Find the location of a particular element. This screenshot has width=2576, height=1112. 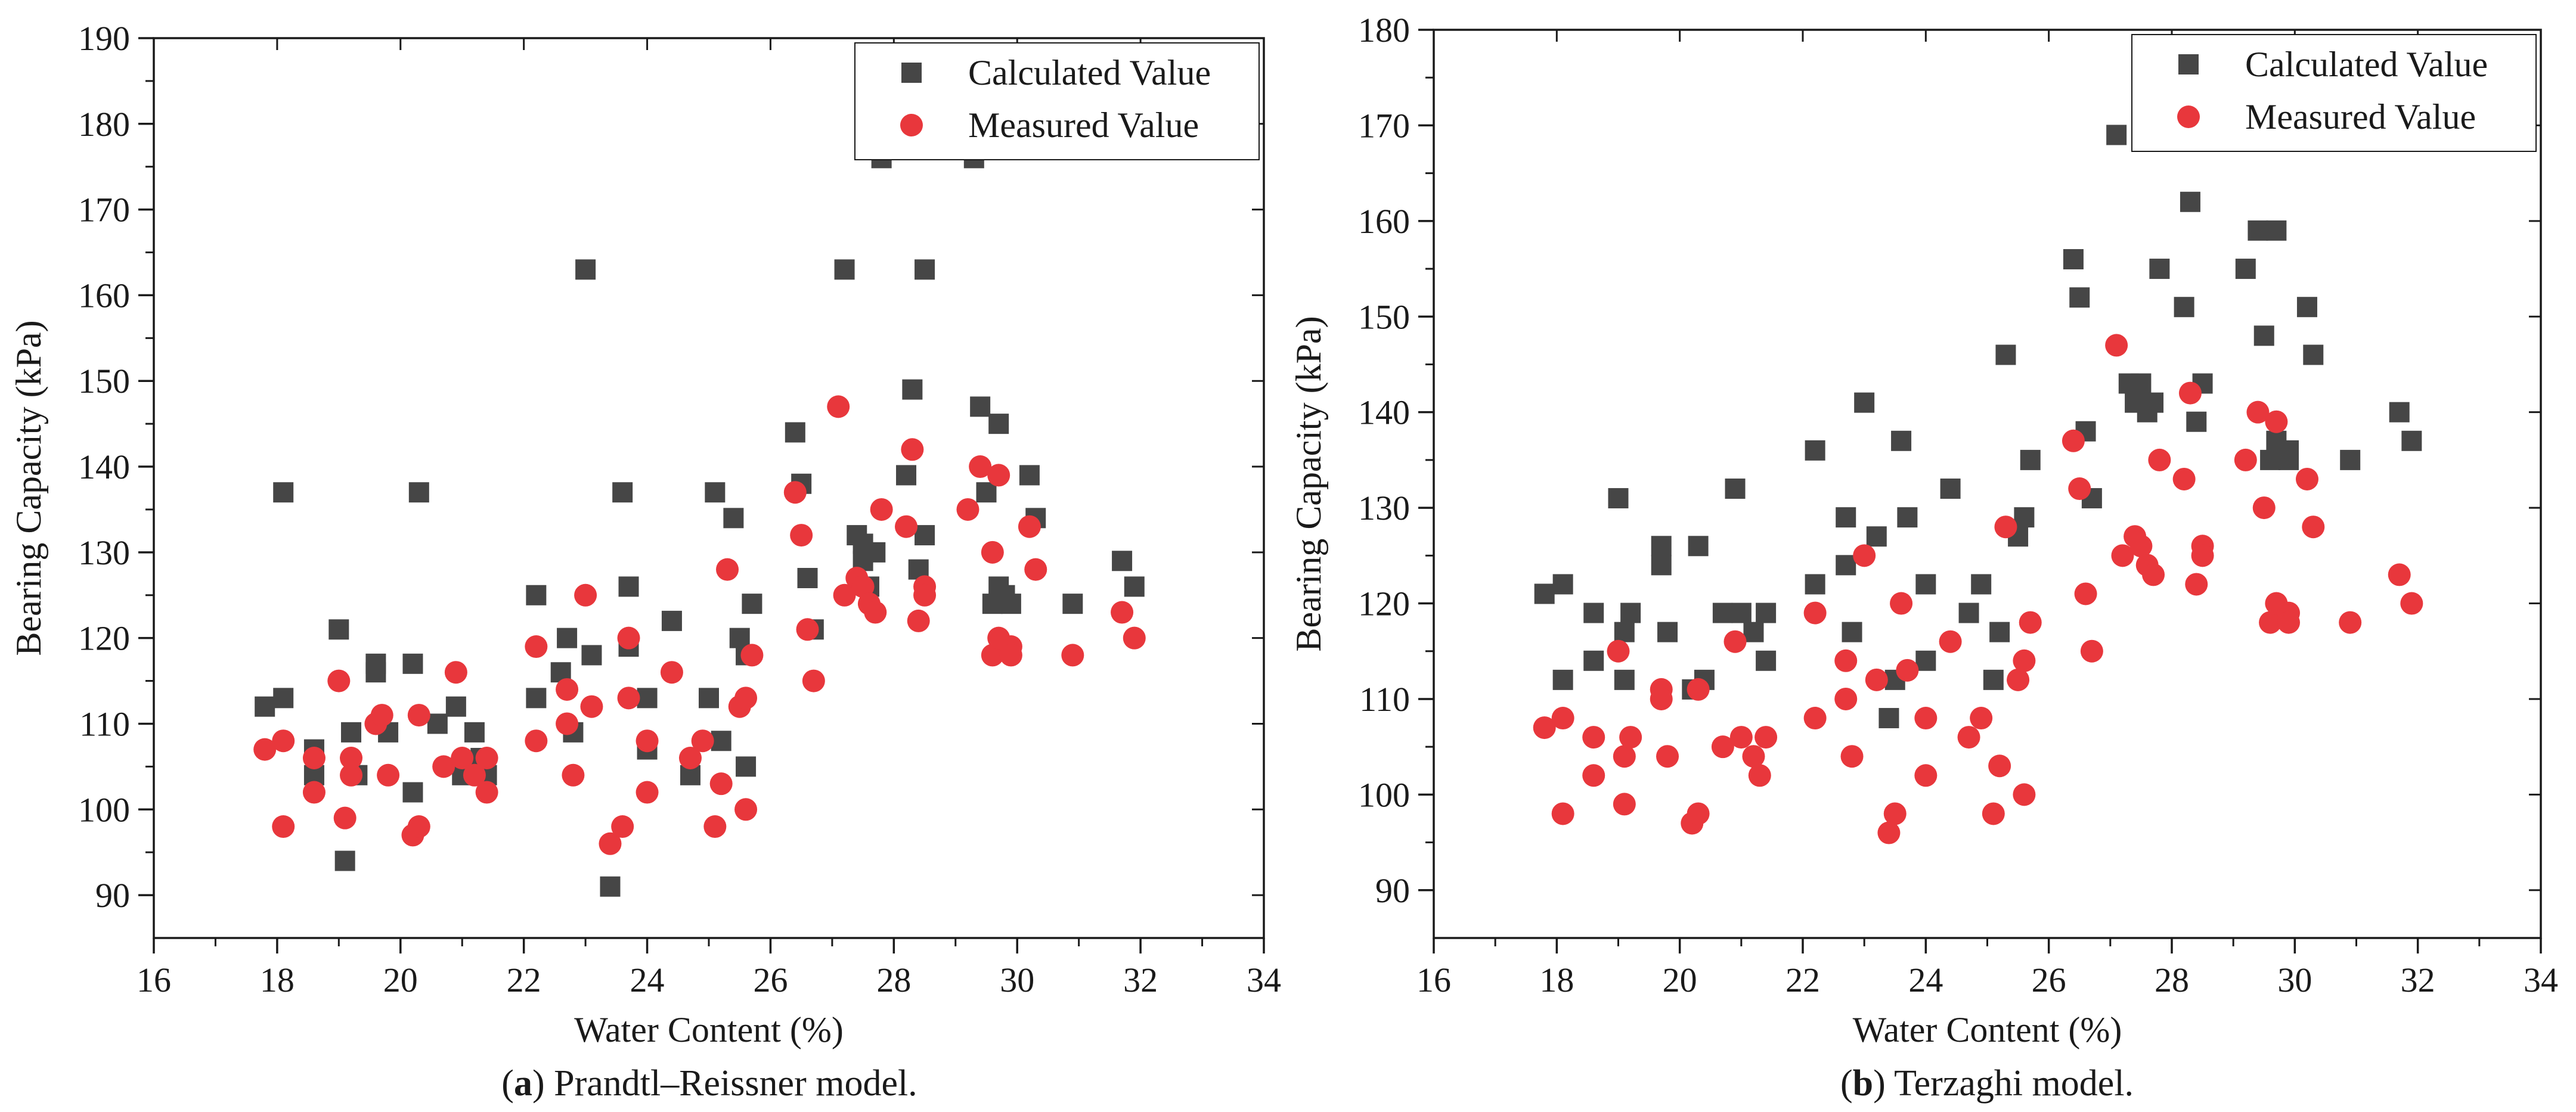

y-tick-label: 180 is located at coordinates (1384, 30).